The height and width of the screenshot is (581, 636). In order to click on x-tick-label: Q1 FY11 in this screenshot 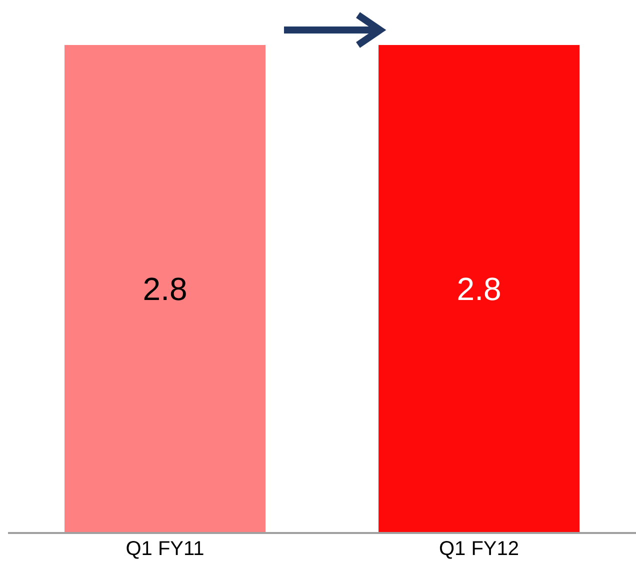, I will do `click(165, 549)`.